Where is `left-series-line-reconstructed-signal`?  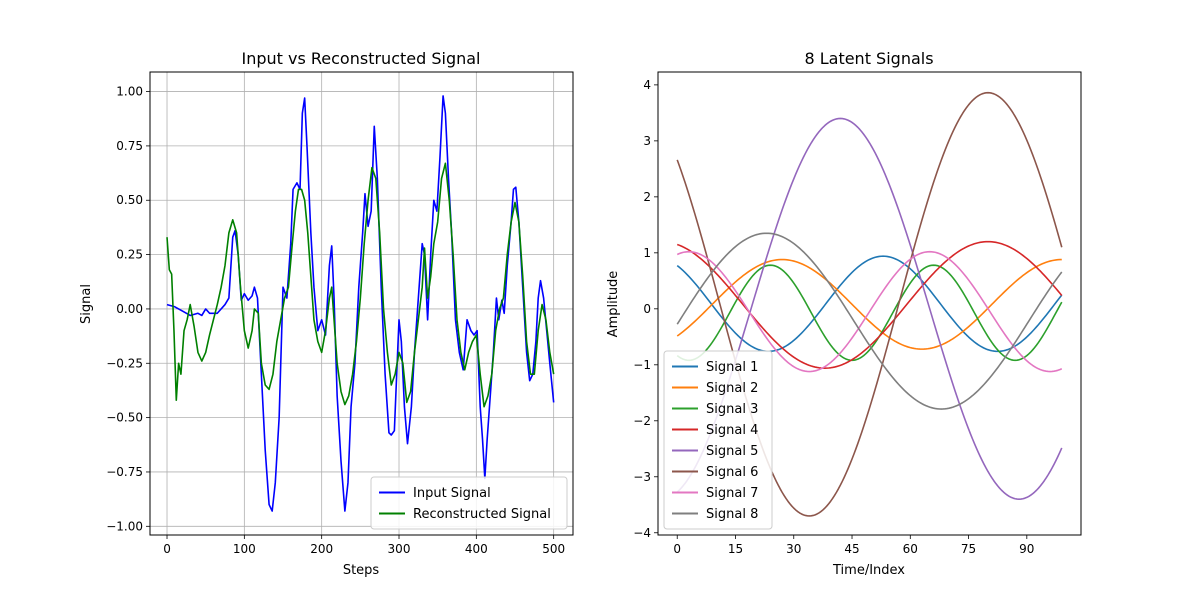 left-series-line-reconstructed-signal is located at coordinates (360, 285).